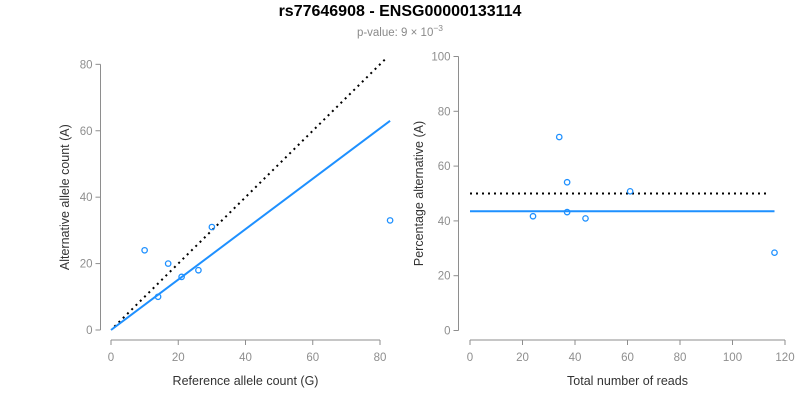 The height and width of the screenshot is (400, 800). Describe the element at coordinates (400, 11) in the screenshot. I see `figure-title: rs77646908 - ENSG00000133114` at that location.